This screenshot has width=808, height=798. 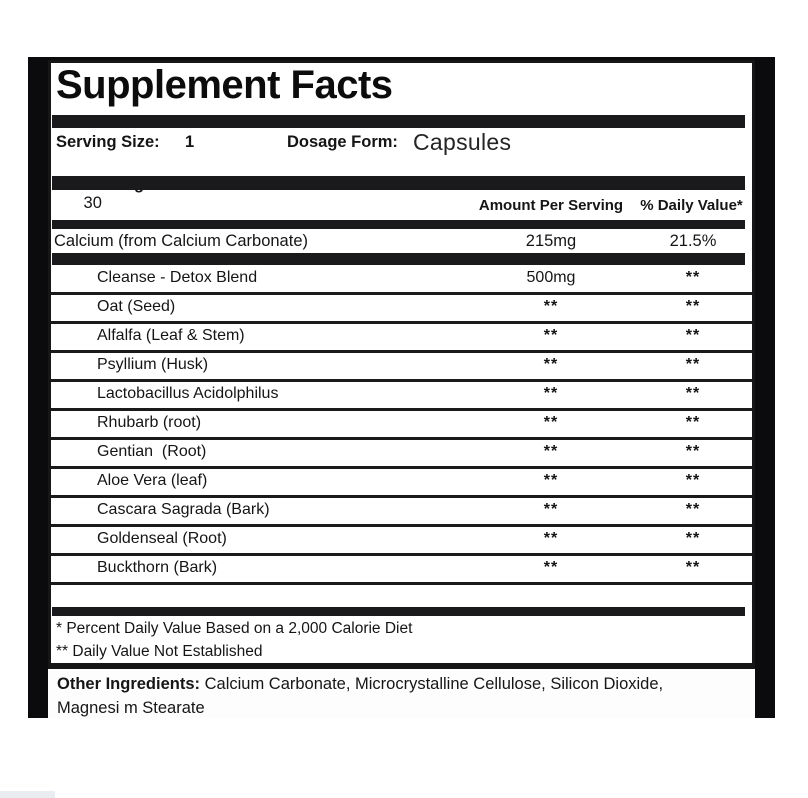 What do you see at coordinates (224, 85) in the screenshot?
I see `panel-title: Supplement Facts` at bounding box center [224, 85].